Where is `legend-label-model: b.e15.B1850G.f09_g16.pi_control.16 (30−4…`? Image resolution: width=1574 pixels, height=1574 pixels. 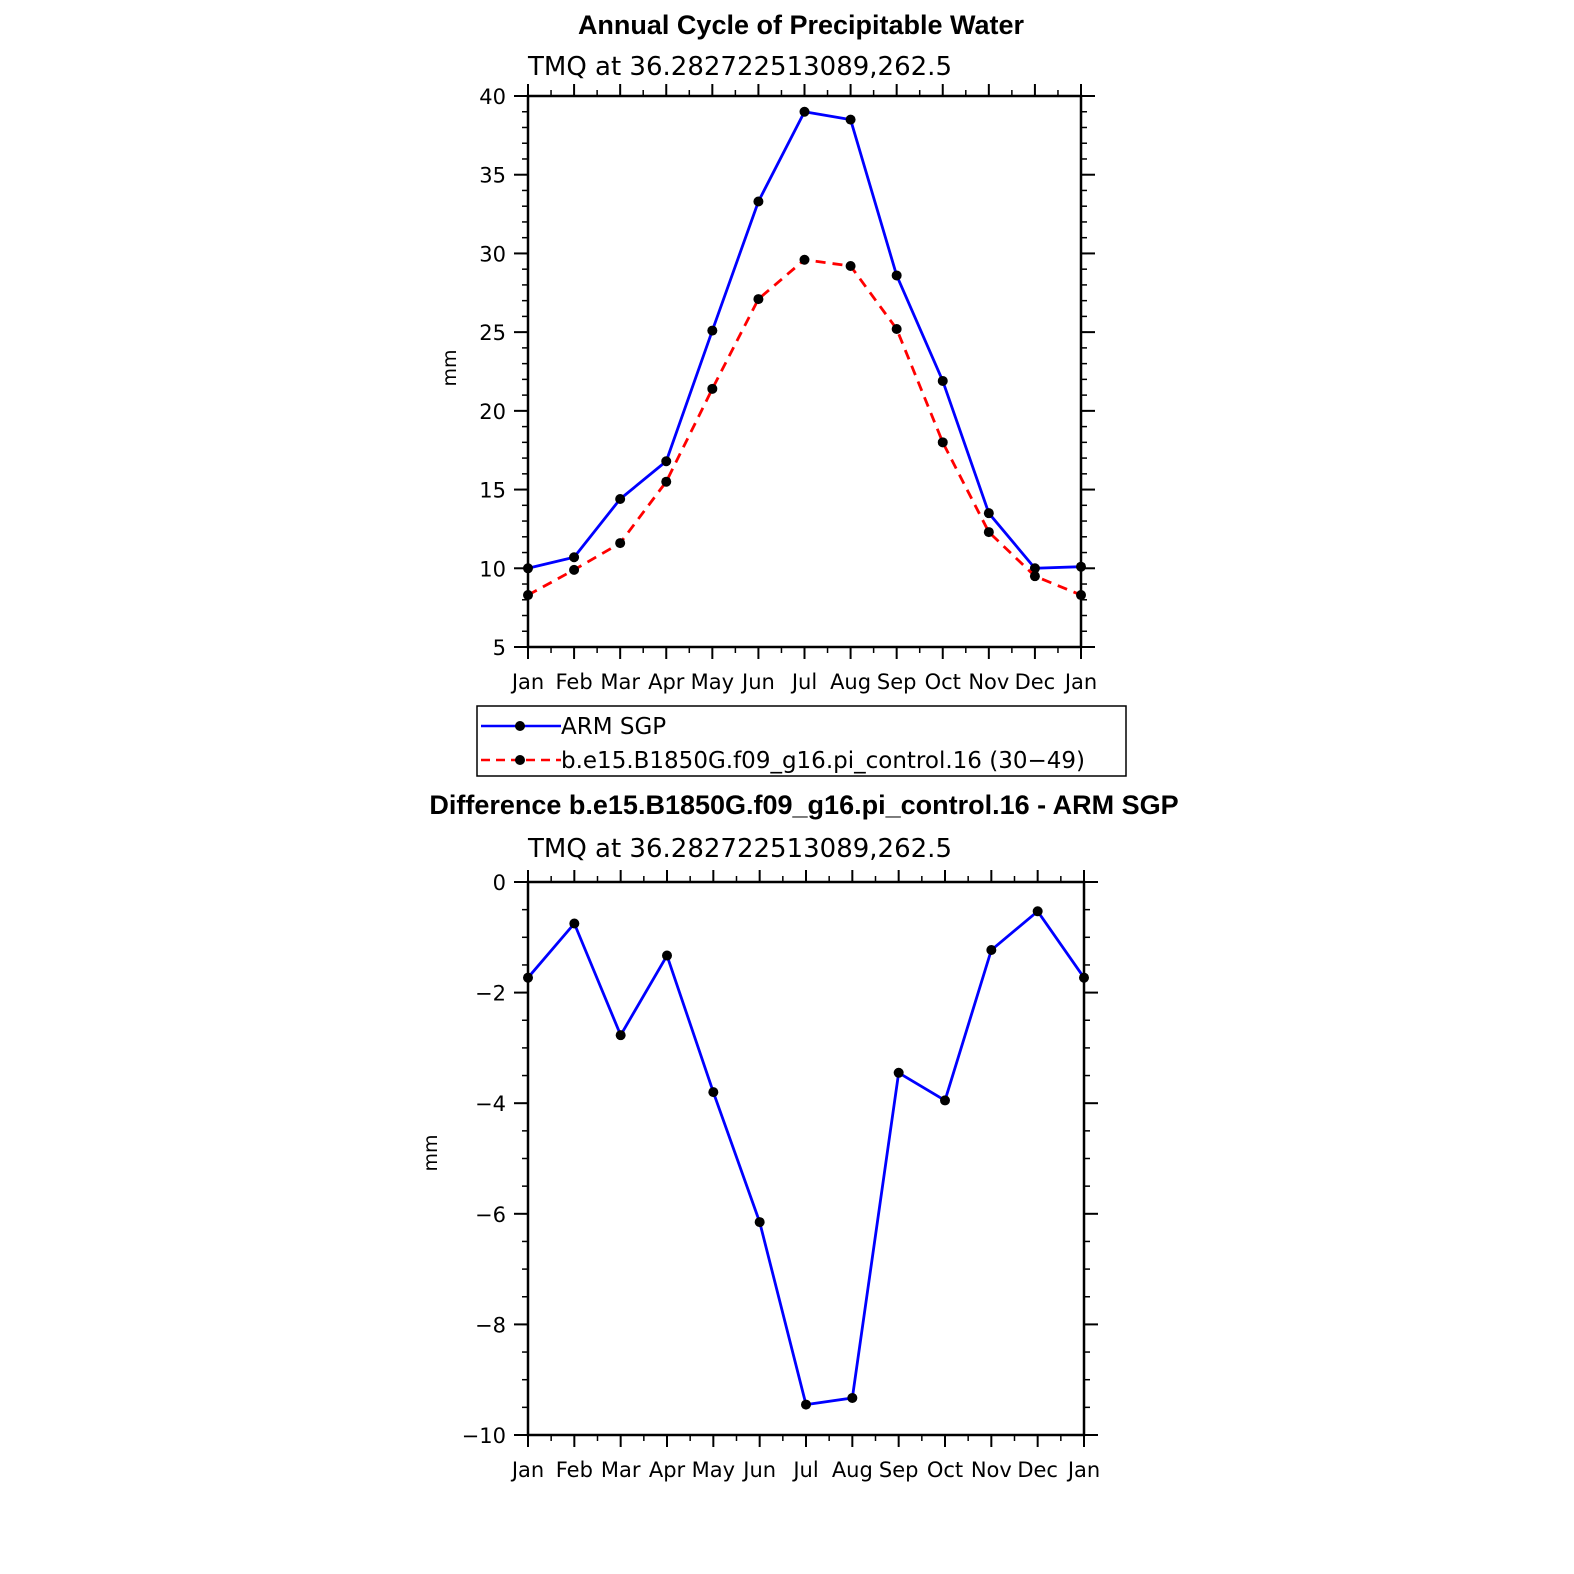 legend-label-model: b.e15.B1850G.f09_g16.pi_control.16 (30−4… is located at coordinates (823, 761).